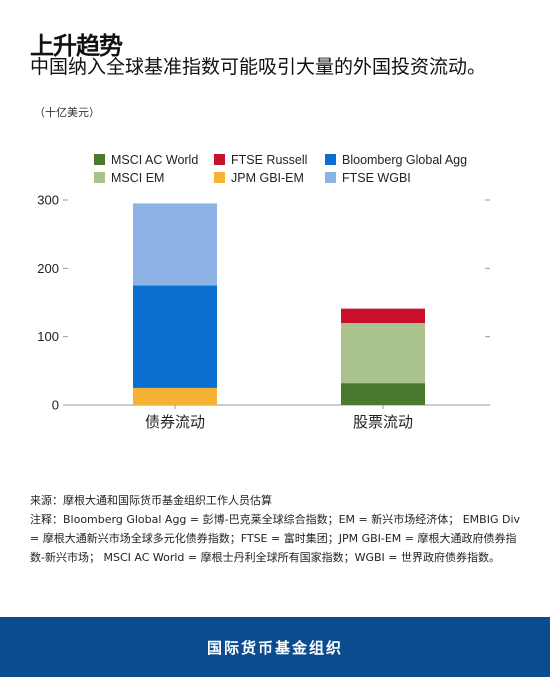  What do you see at coordinates (219, 159) in the screenshot?
I see `legend-swatch-ftse-russell` at bounding box center [219, 159].